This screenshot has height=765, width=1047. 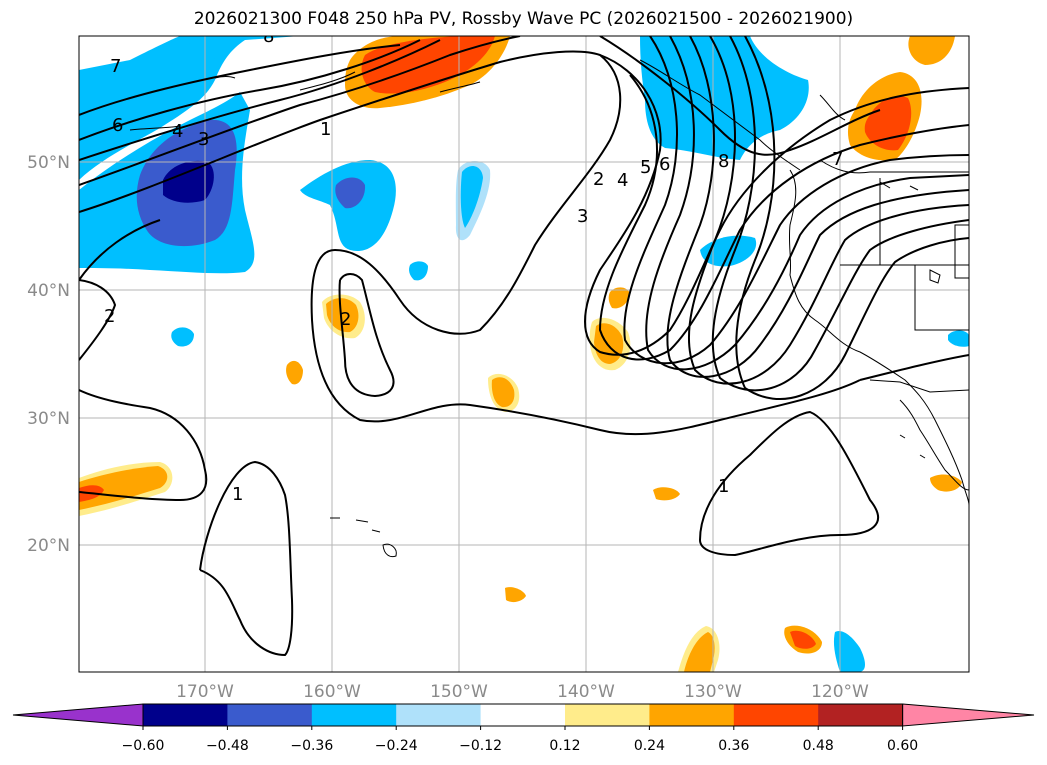 I want to click on colorbar-tick-label: −0.48, so click(x=227, y=746).